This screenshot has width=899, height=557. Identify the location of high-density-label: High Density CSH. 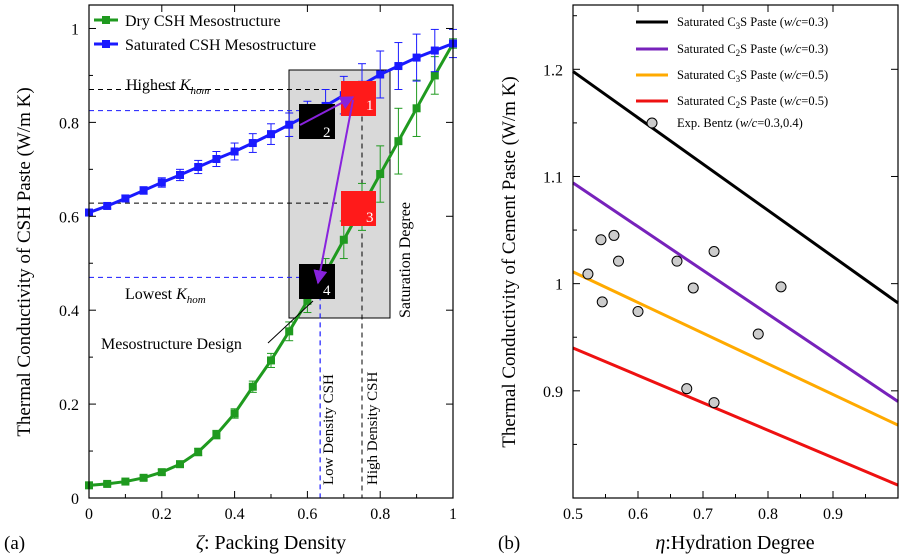
(373, 428).